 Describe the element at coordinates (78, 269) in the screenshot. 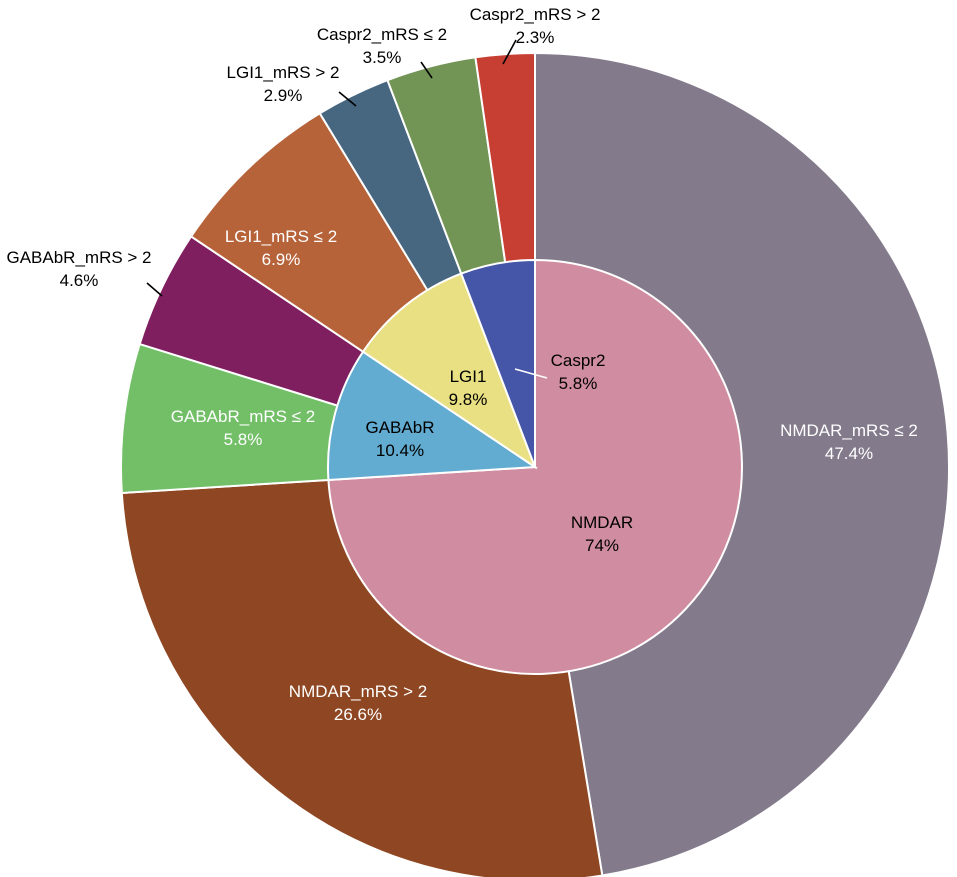

I see `outer-label-gababr-mrs-gt-2: GABAbR_mRS > 2 4.6%` at that location.